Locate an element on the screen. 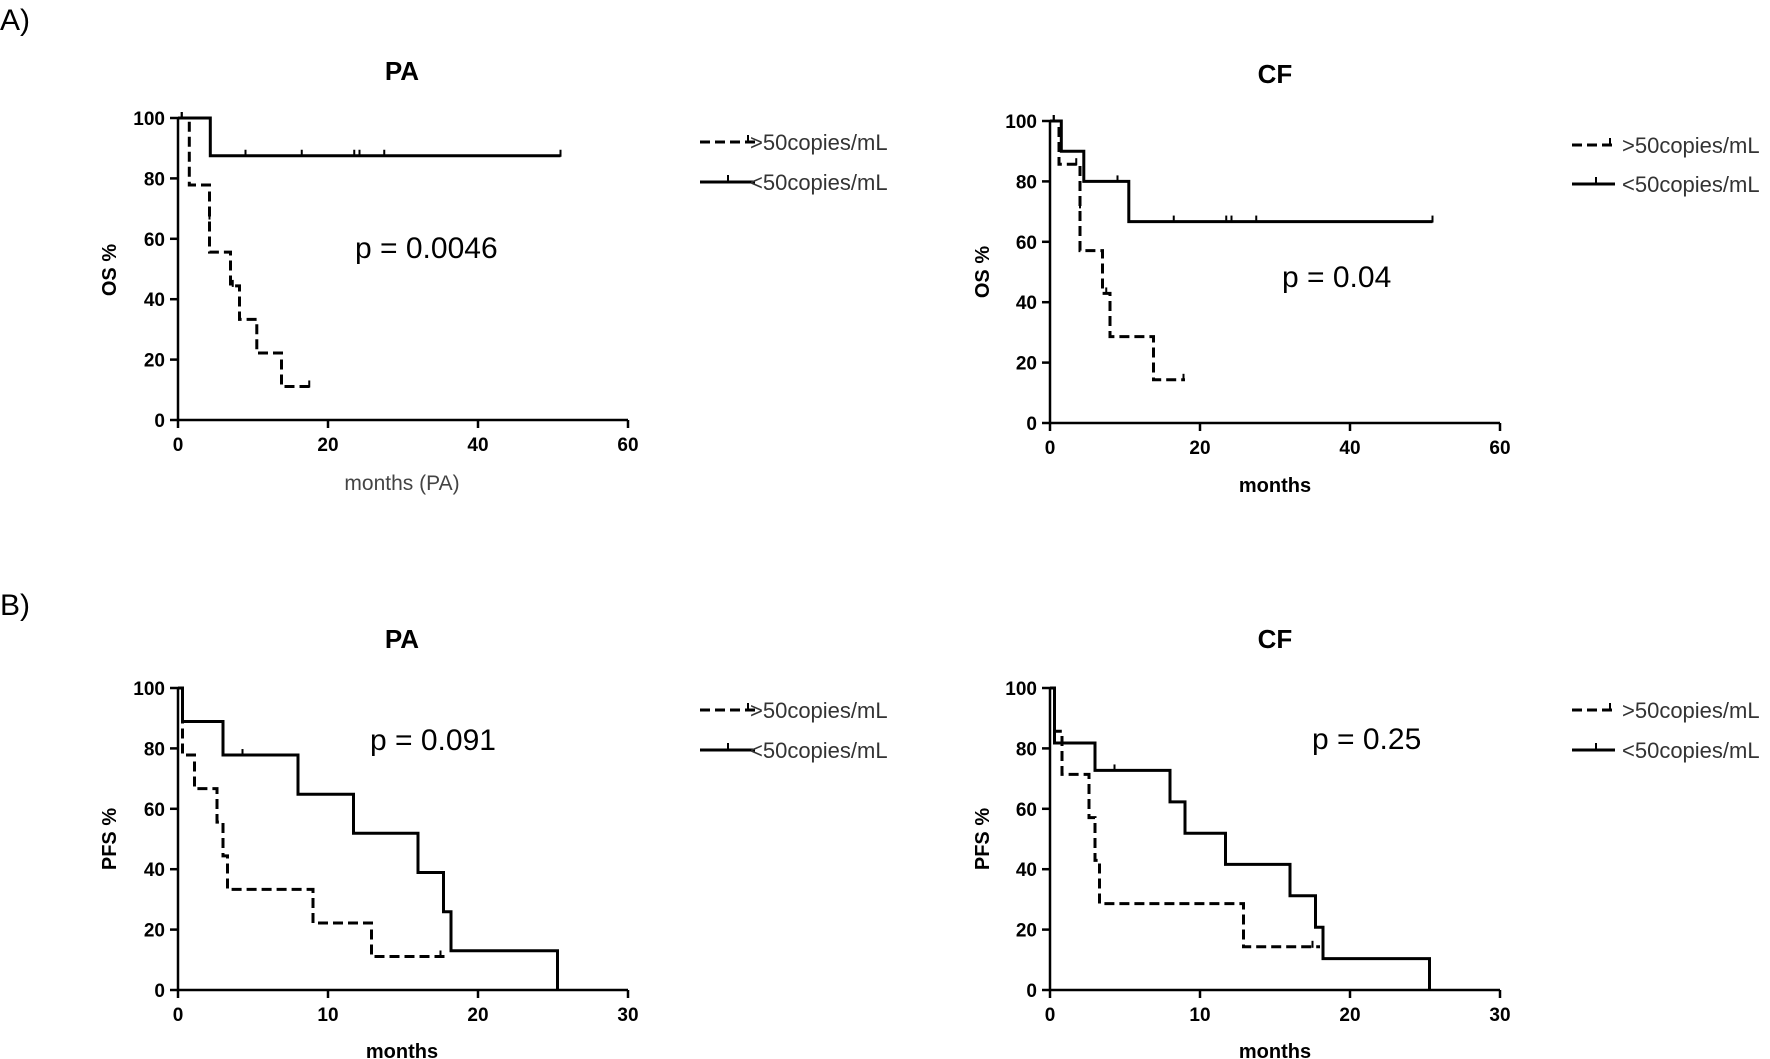 The height and width of the screenshot is (1059, 1770). panel-label-b: B) is located at coordinates (15, 605).